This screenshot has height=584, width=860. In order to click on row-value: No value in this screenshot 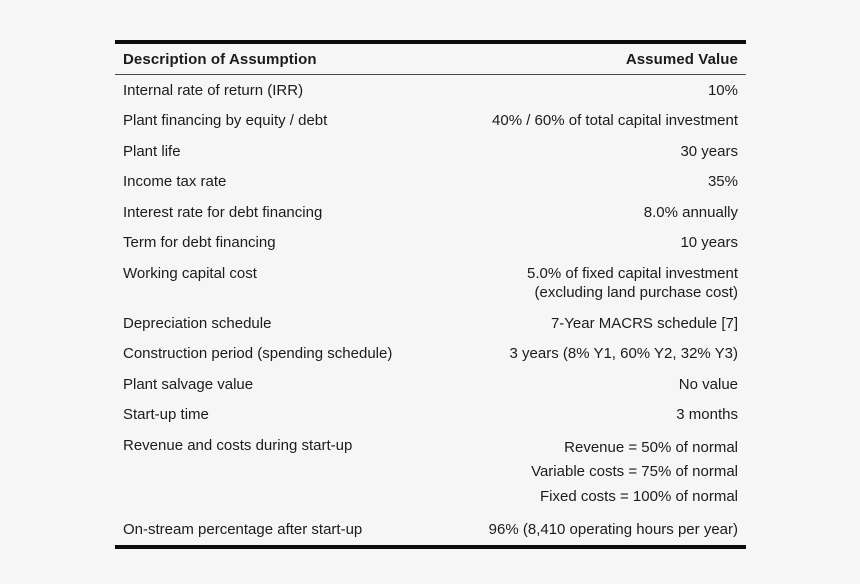, I will do `click(708, 385)`.